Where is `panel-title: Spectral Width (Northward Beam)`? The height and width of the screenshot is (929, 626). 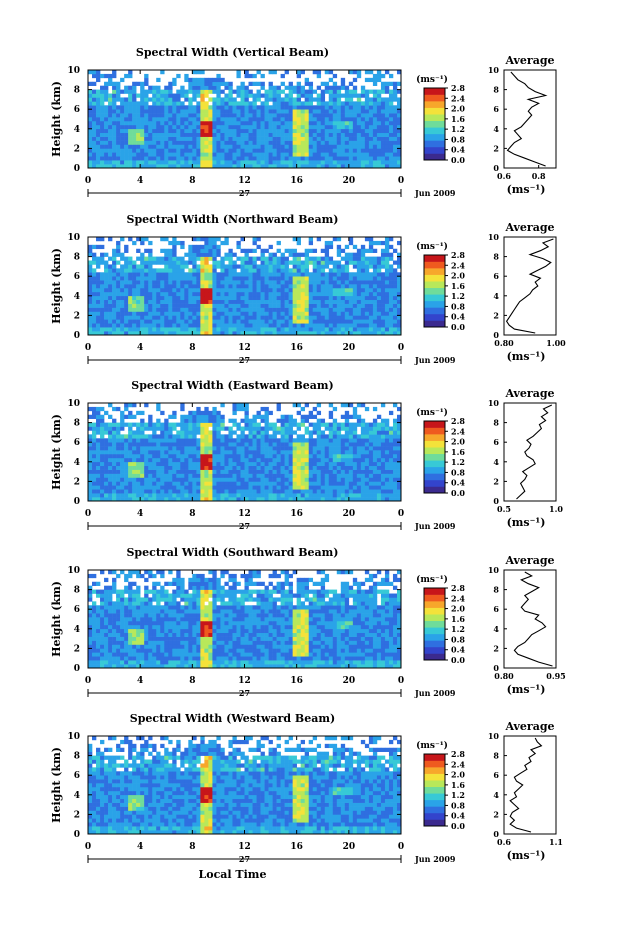 panel-title: Spectral Width (Northward Beam) is located at coordinates (233, 219).